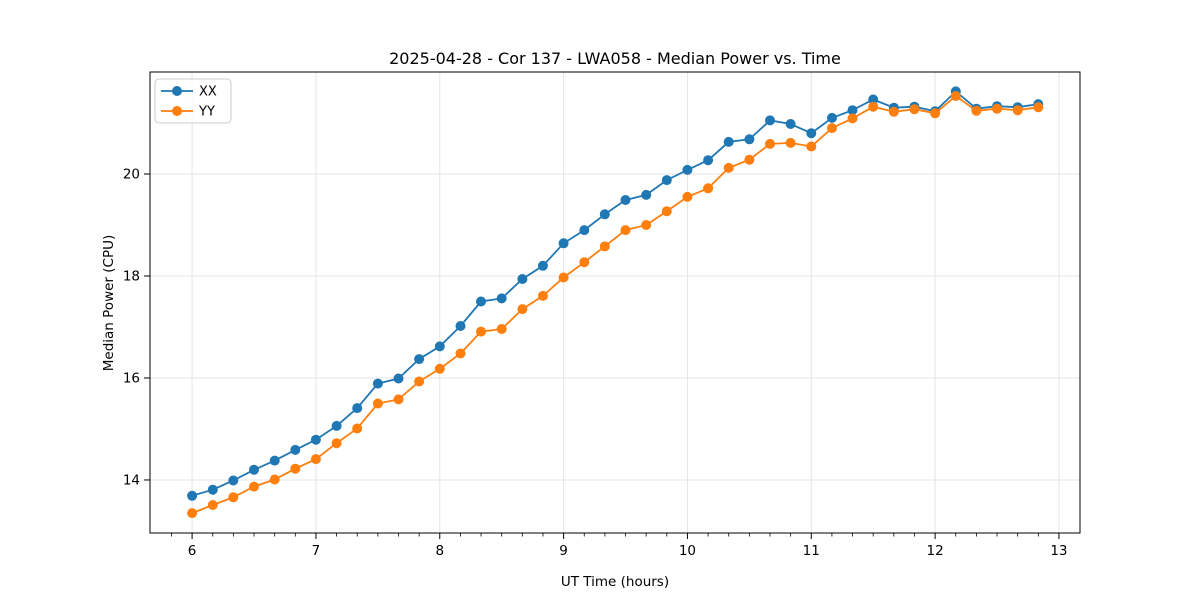 The image size is (1200, 604). Describe the element at coordinates (189, 92) in the screenshot. I see `legend-item-xx: XX` at that location.